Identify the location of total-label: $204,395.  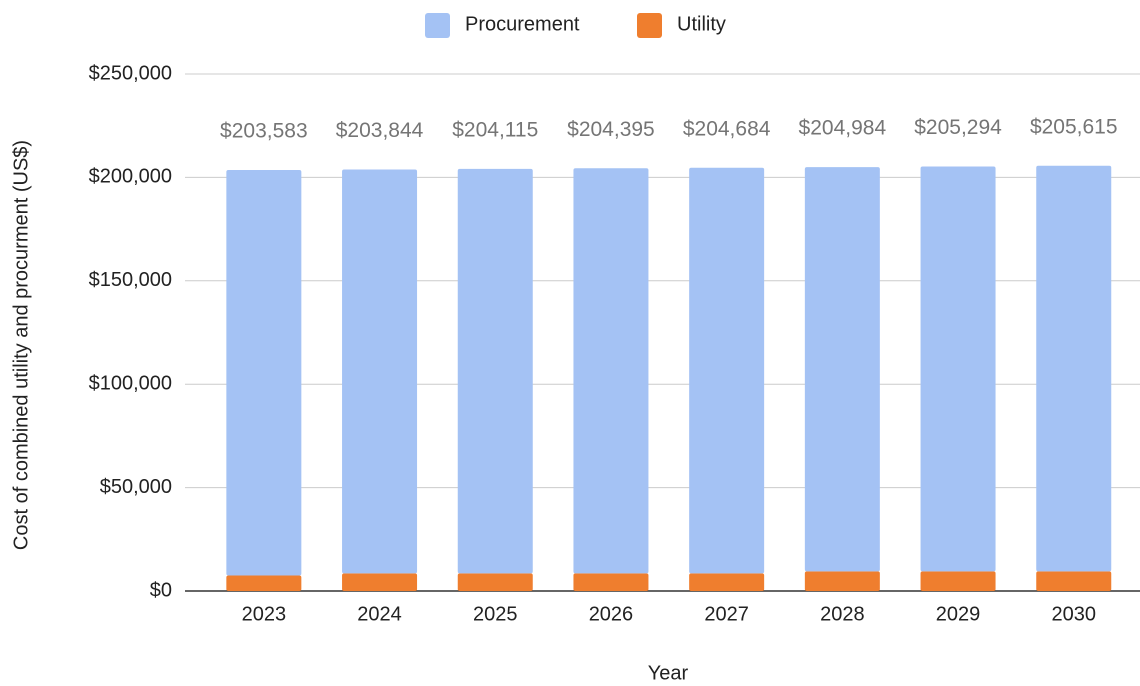
(611, 129).